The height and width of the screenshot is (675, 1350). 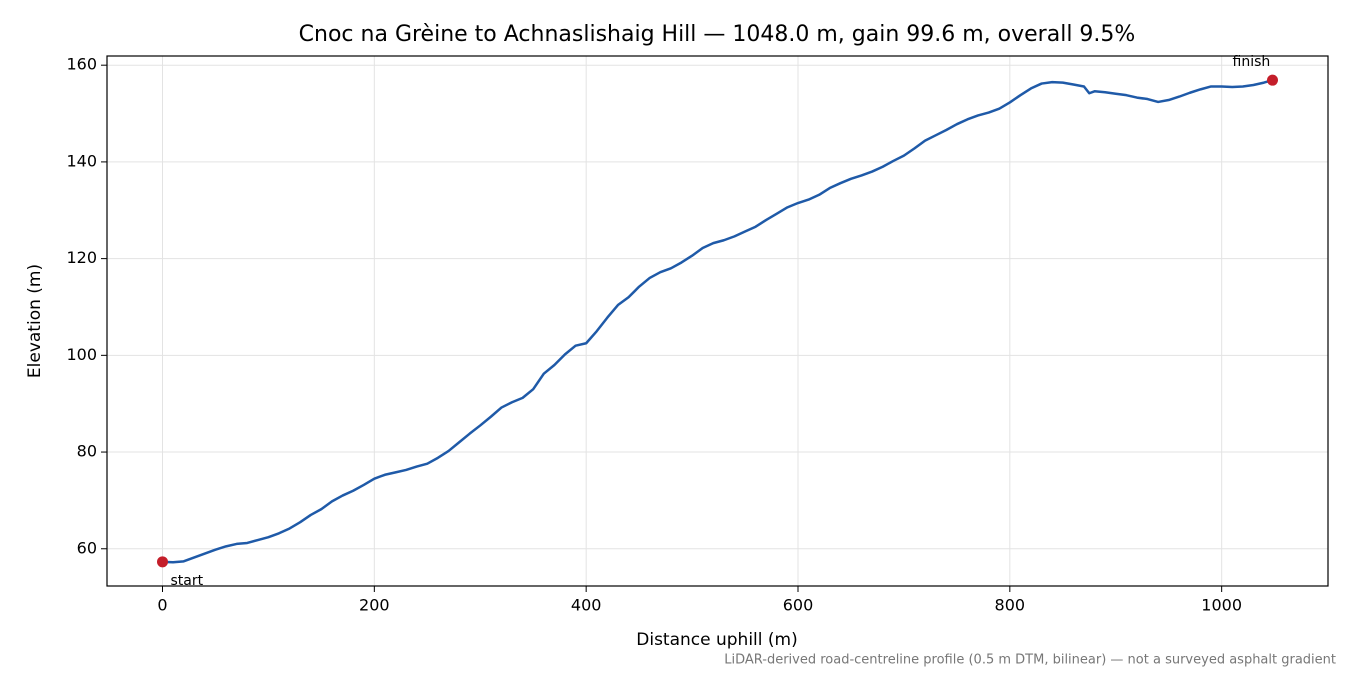 What do you see at coordinates (87, 547) in the screenshot?
I see `y-tick-label: 60` at bounding box center [87, 547].